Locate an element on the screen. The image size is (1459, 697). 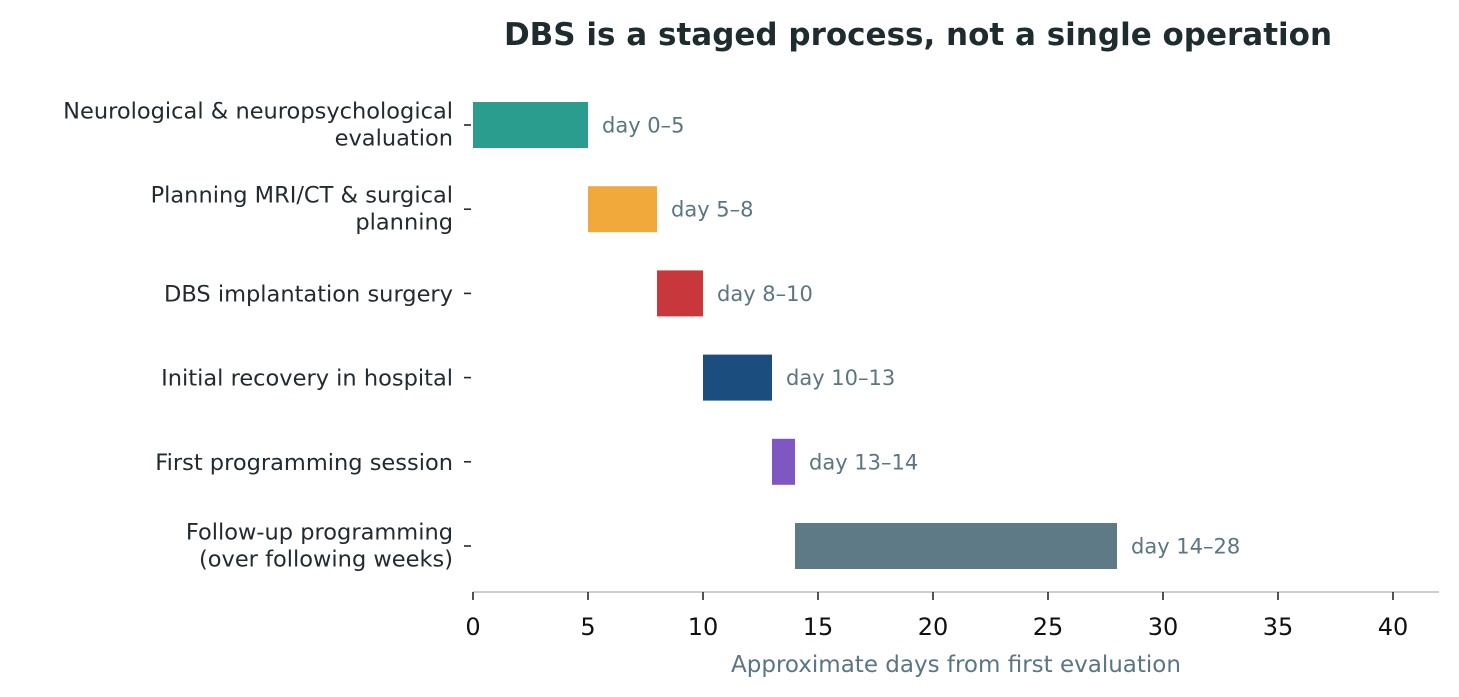
x-tick-label: 5 is located at coordinates (587, 627).